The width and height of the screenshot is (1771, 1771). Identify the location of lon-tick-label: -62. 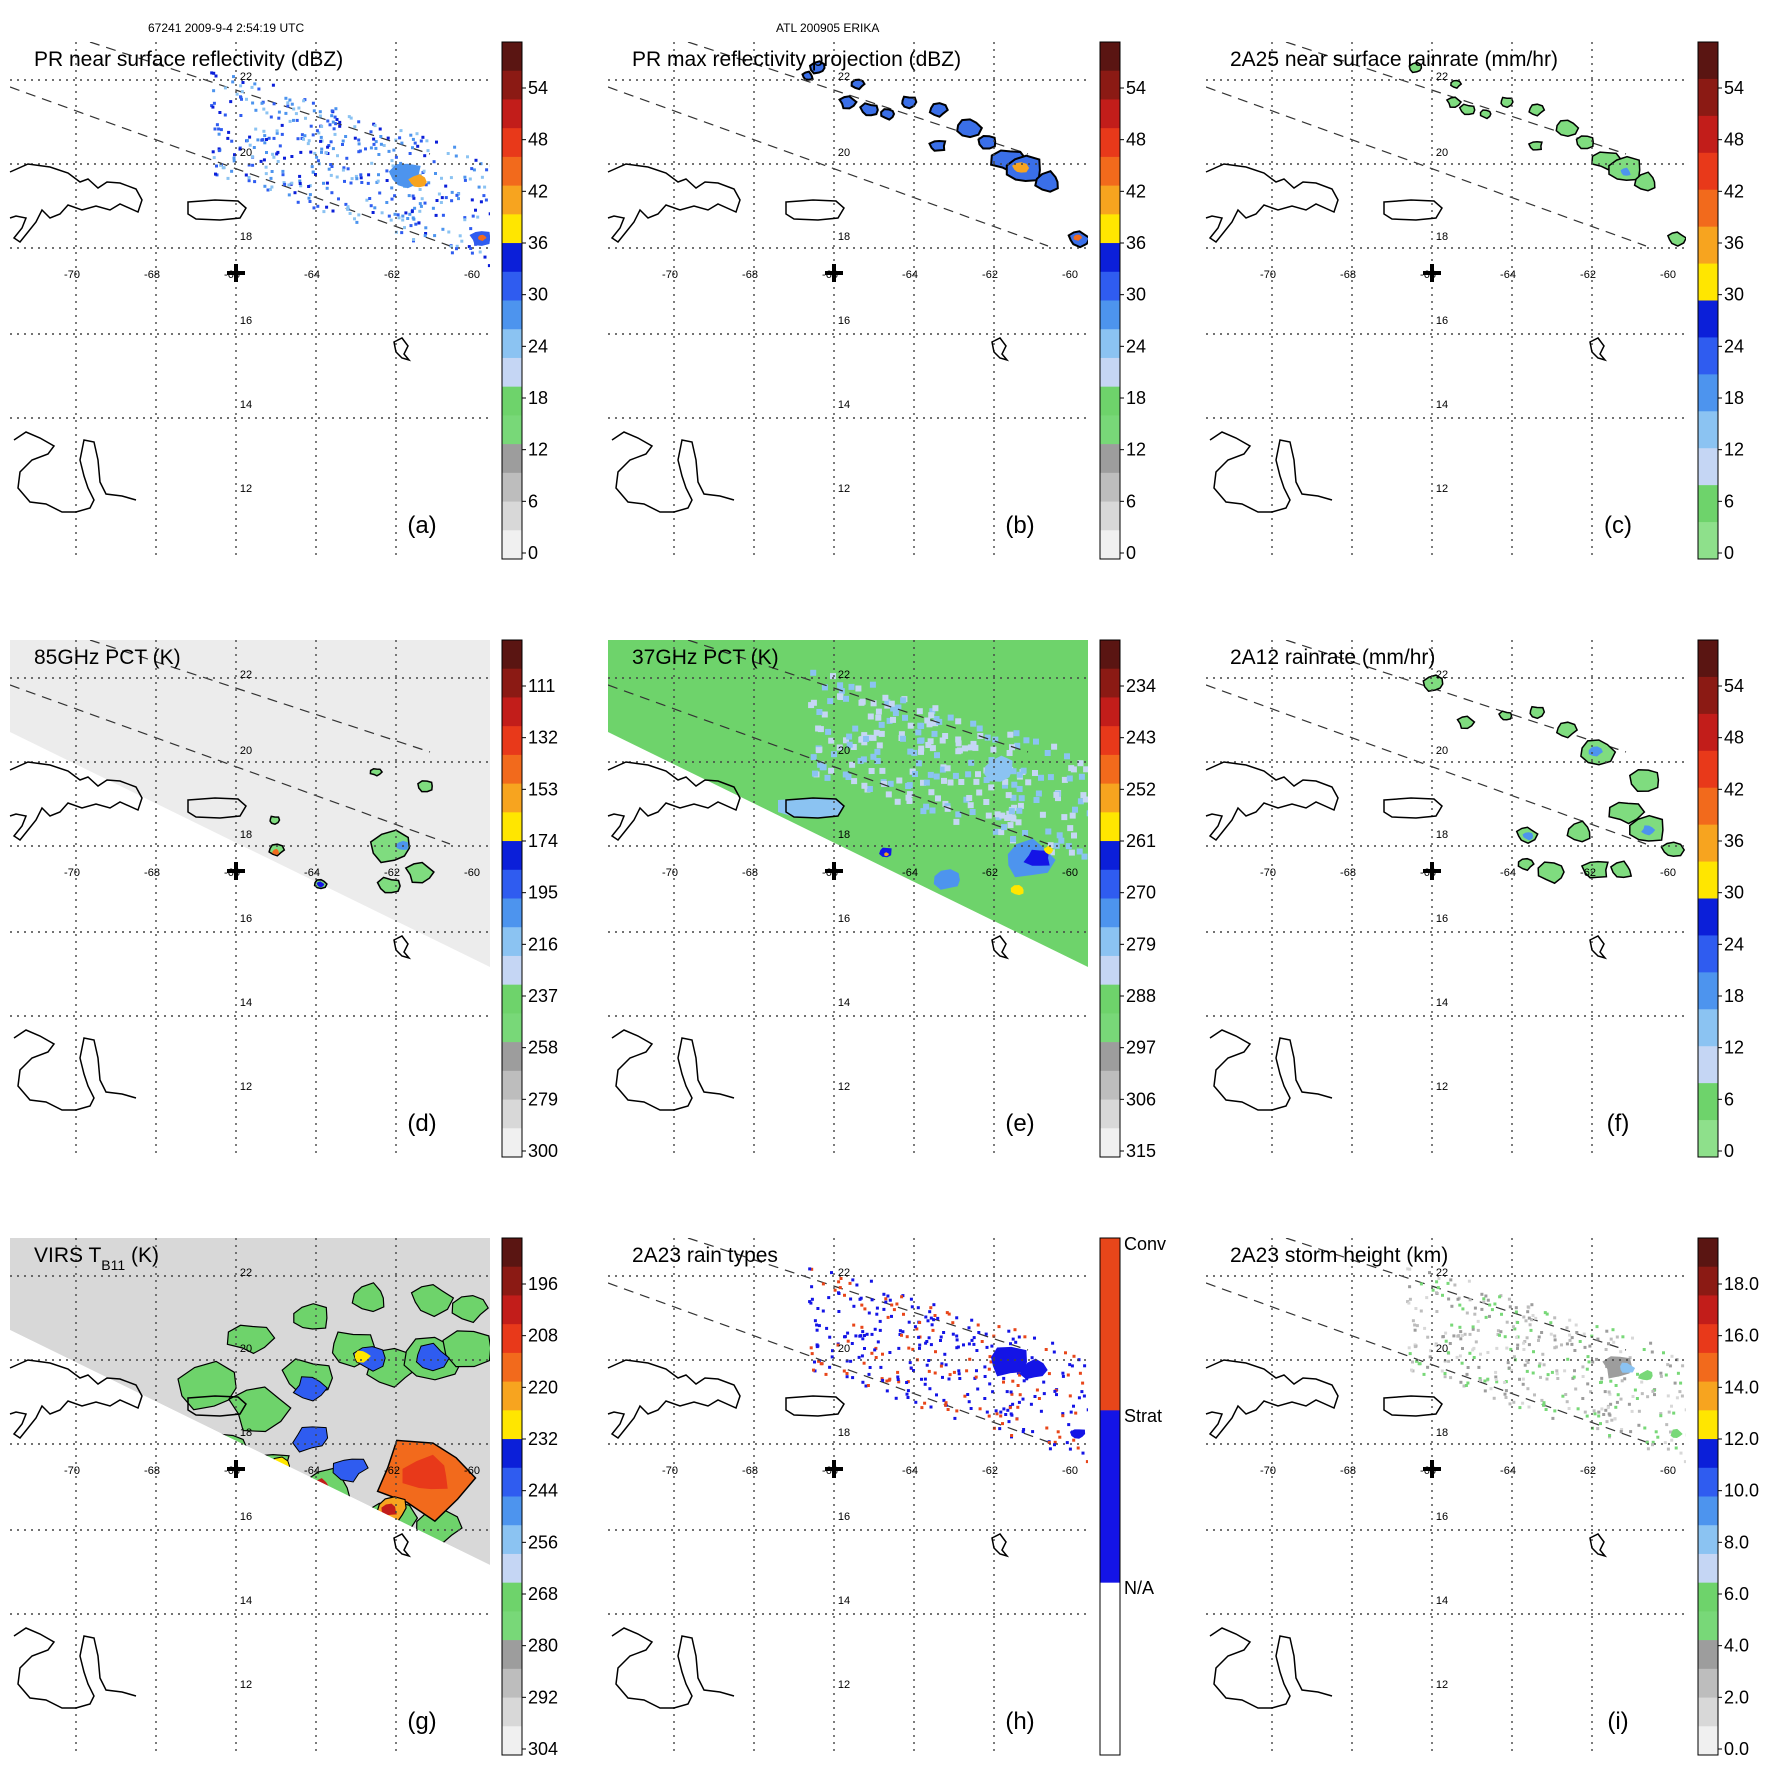
(392, 873).